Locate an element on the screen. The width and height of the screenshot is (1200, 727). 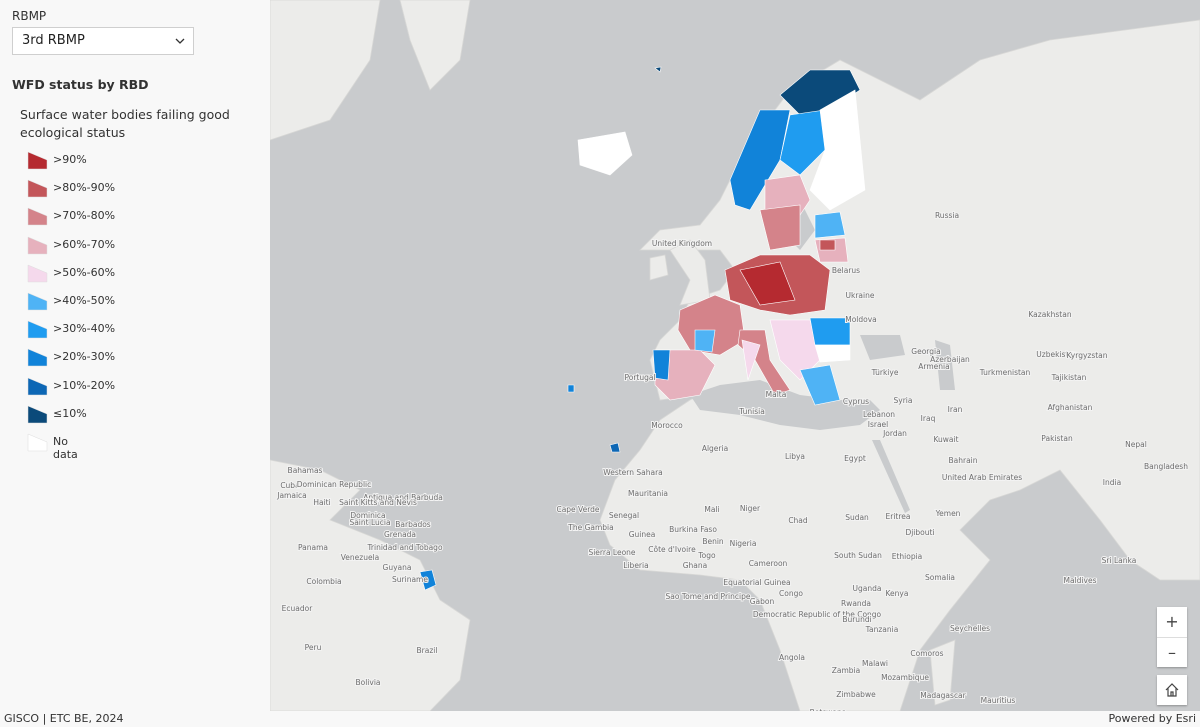
map-label: Sri Lanka is located at coordinates (1119, 560).